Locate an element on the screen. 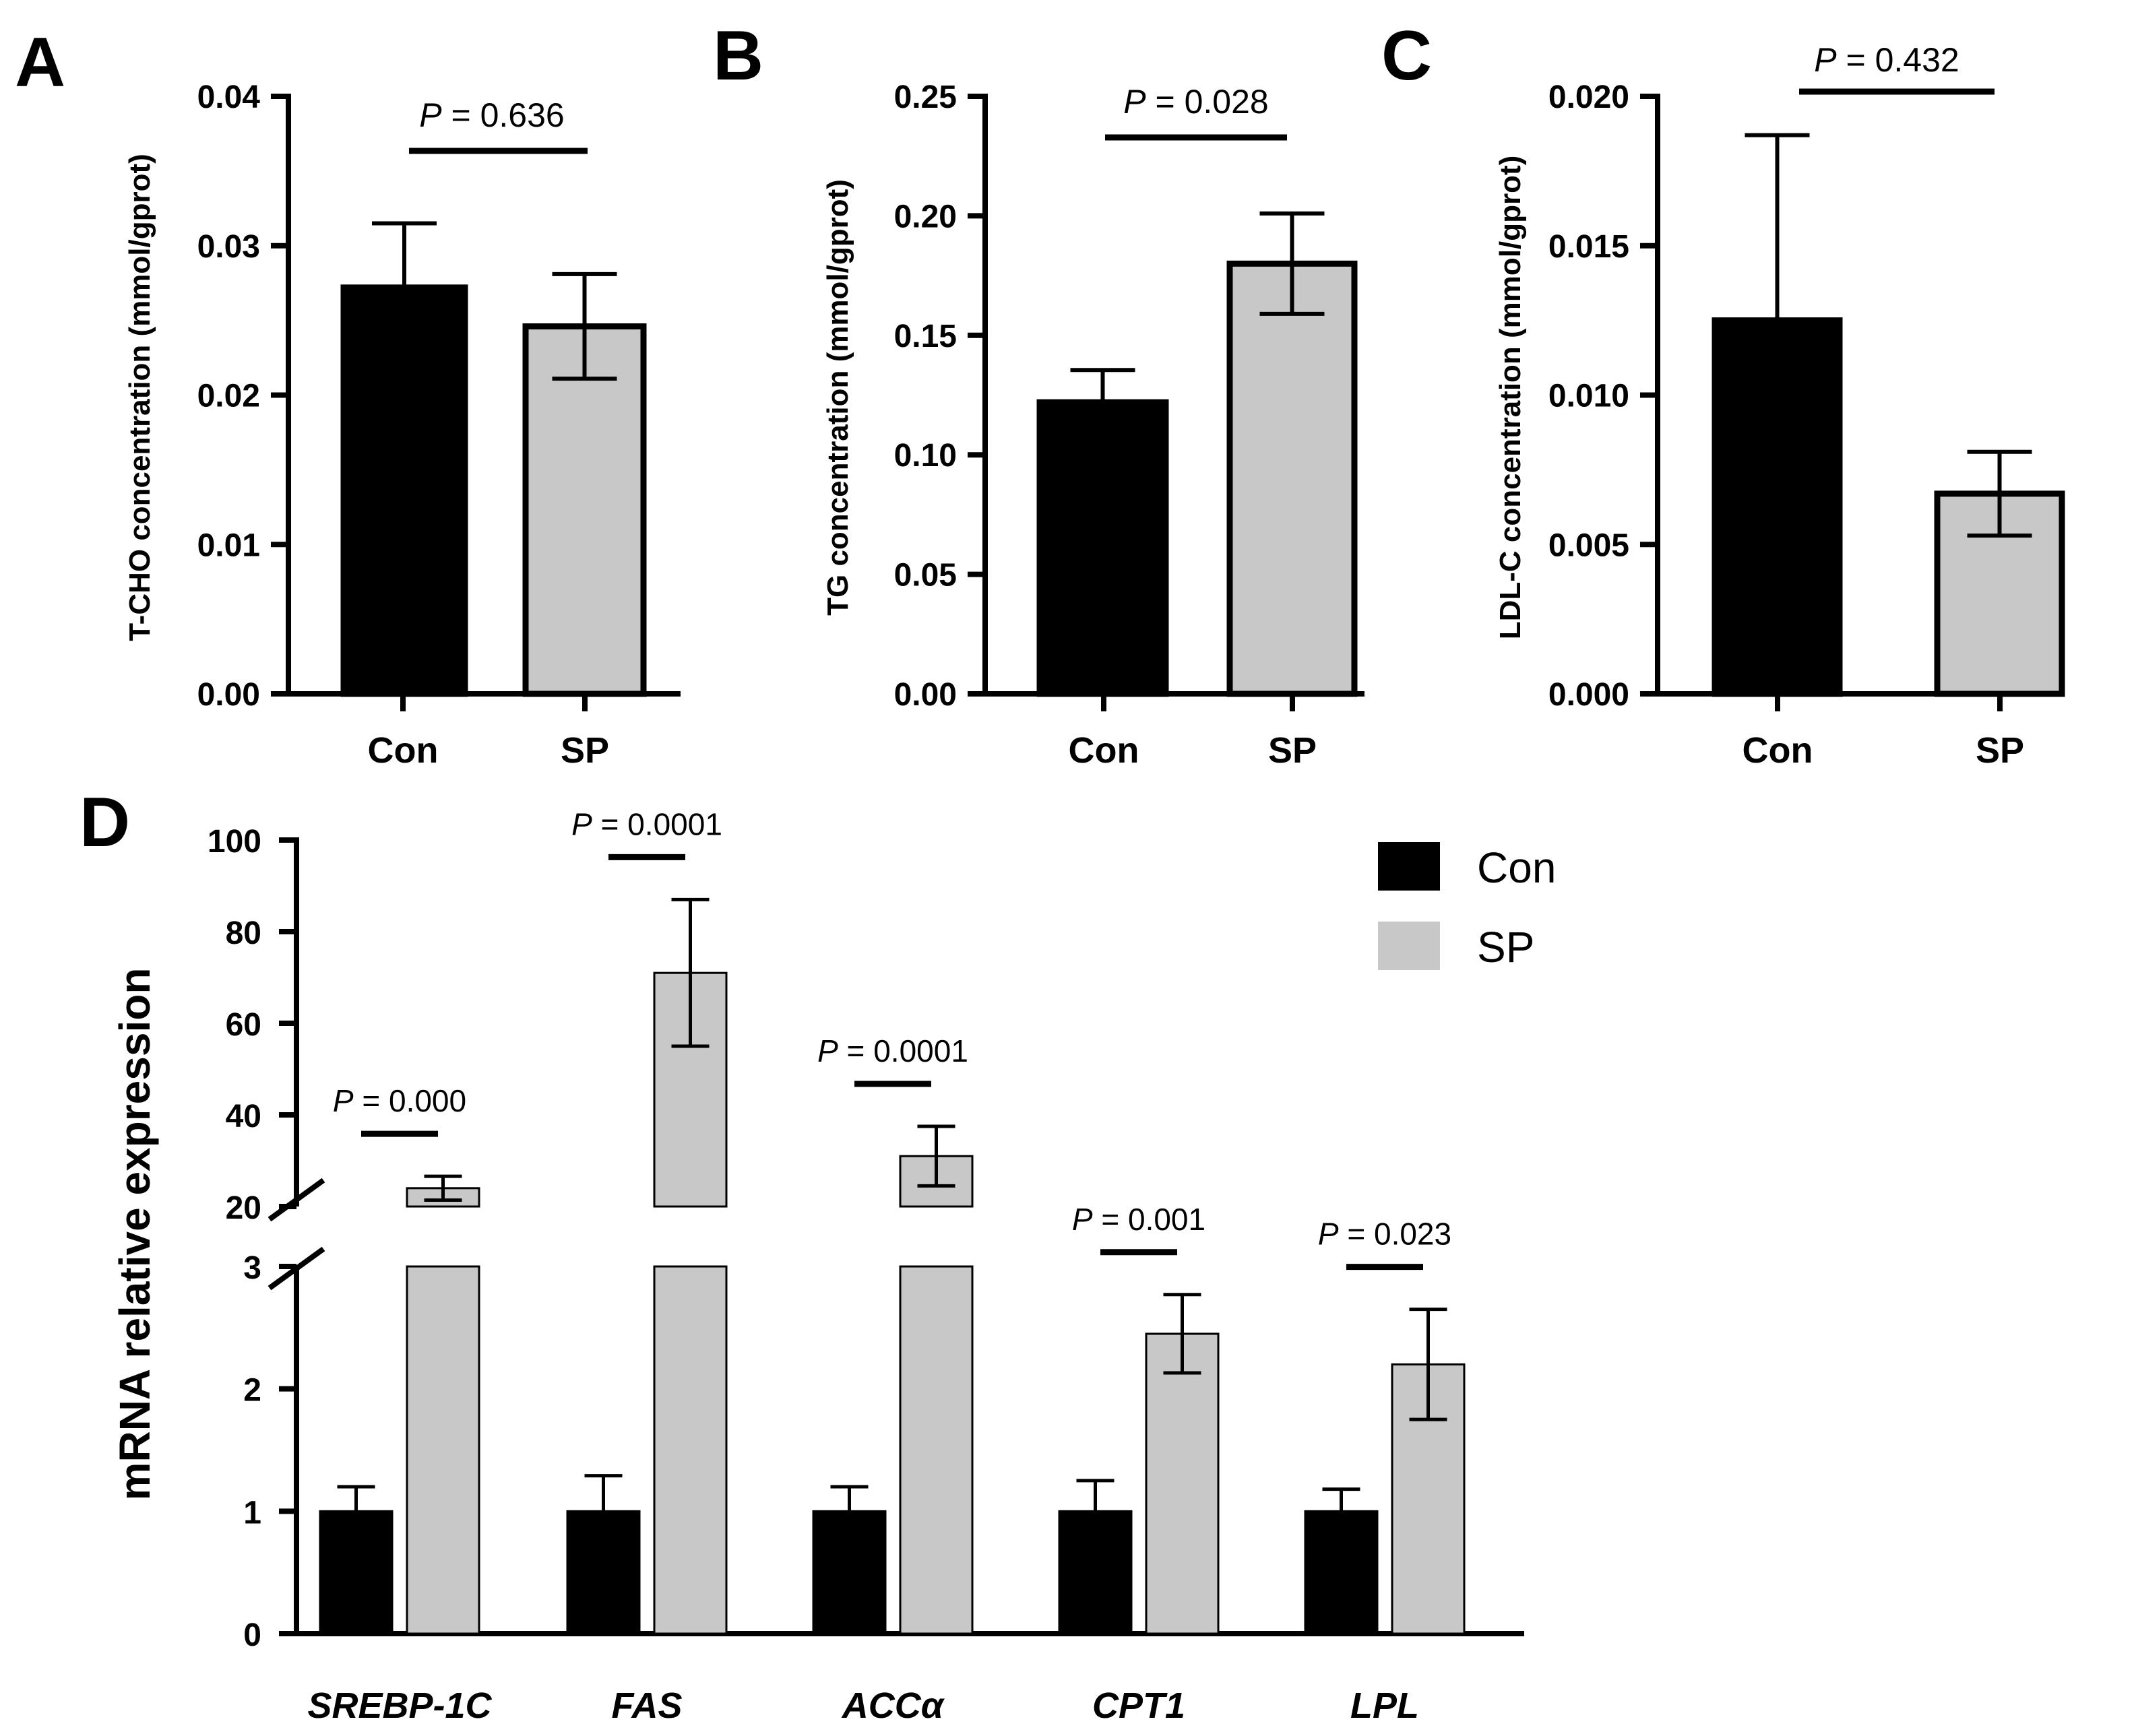 The height and width of the screenshot is (1736, 2134). chart-a-y-tick-label: 0.04 is located at coordinates (229, 97).